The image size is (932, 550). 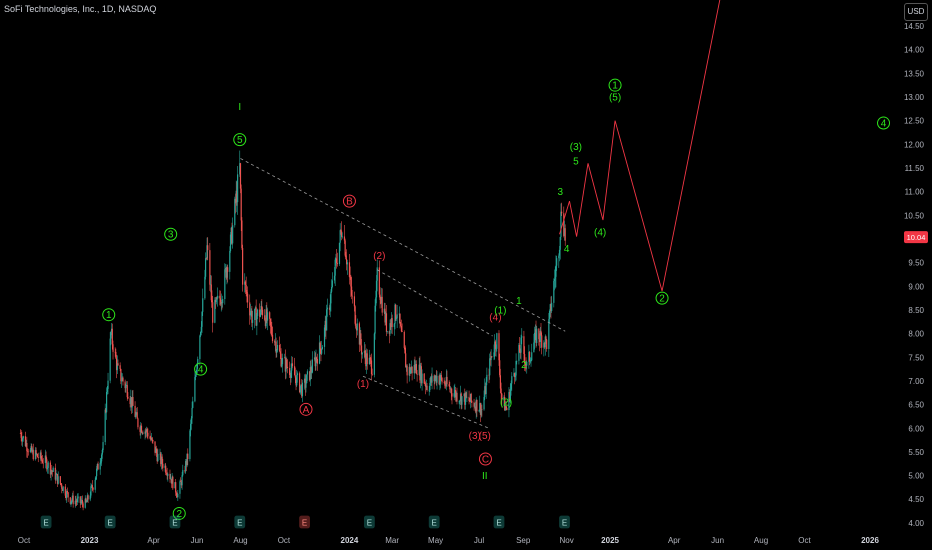 I want to click on wave-label-text: (5), so click(x=615, y=98).